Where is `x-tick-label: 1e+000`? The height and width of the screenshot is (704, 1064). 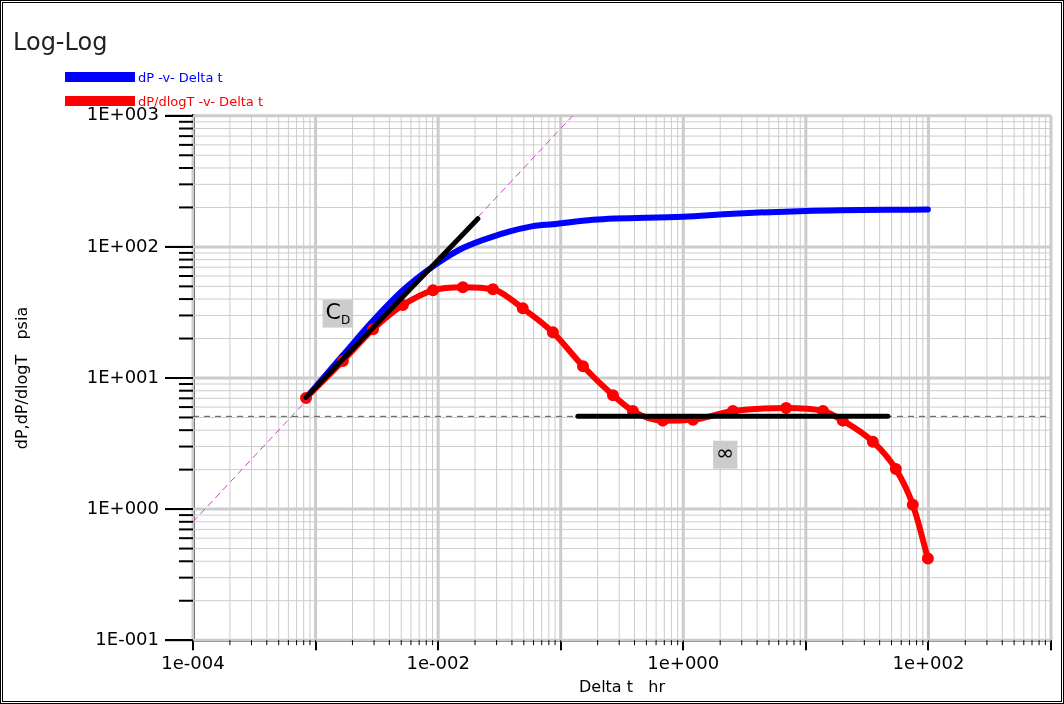
x-tick-label: 1e+000 is located at coordinates (683, 662).